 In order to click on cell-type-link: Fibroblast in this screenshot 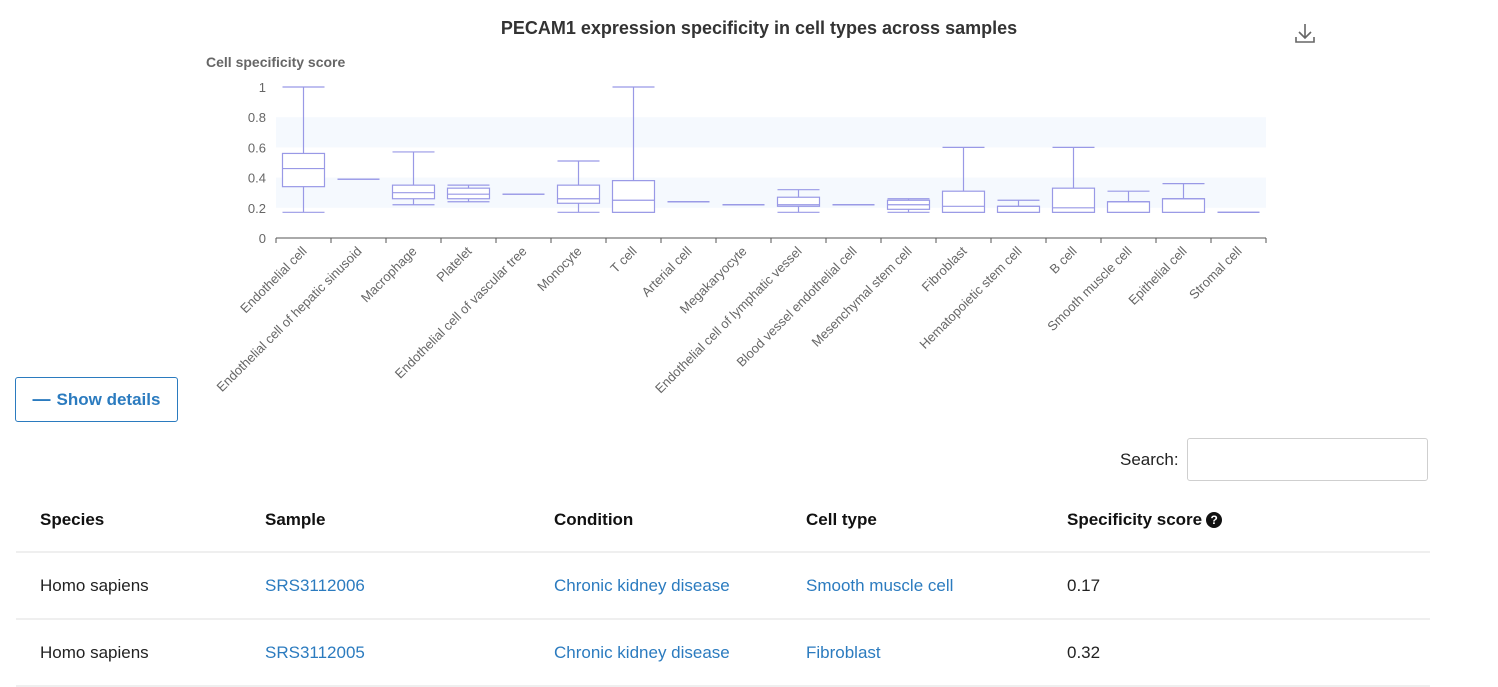, I will do `click(843, 652)`.